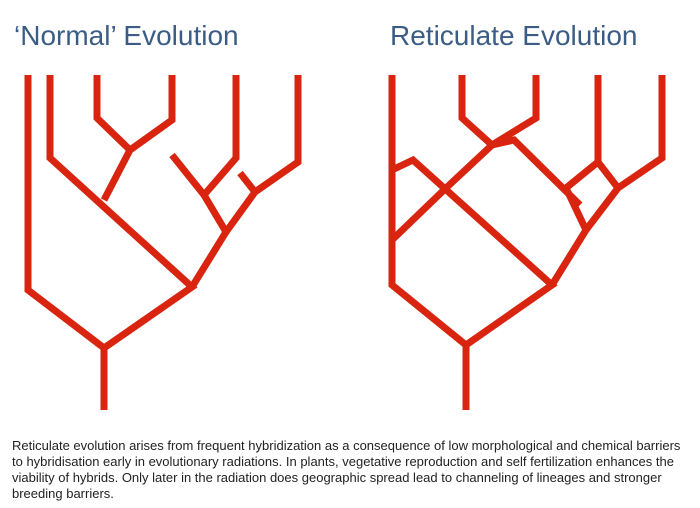  What do you see at coordinates (514, 35) in the screenshot?
I see `right-title: Reticulate Evolution` at bounding box center [514, 35].